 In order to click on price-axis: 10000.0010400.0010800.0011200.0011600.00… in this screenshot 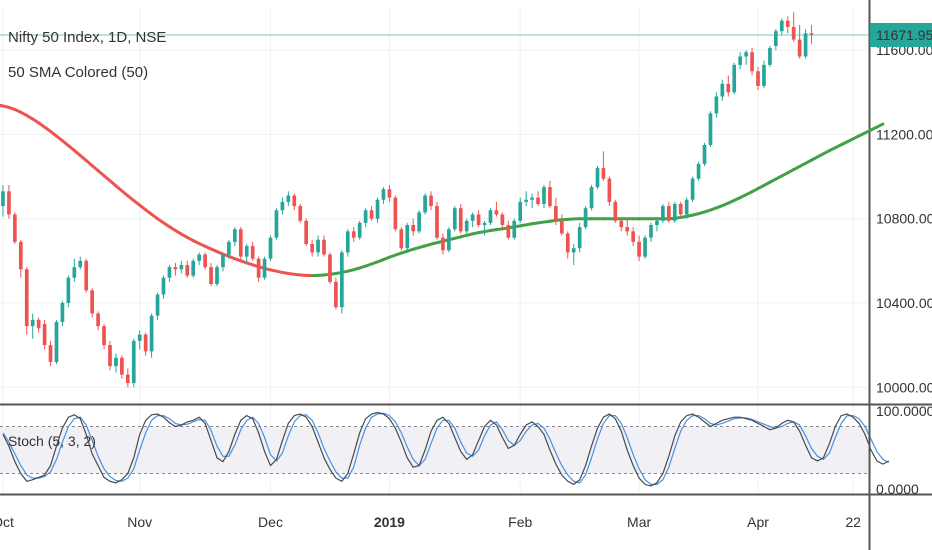, I will do `click(901, 208)`.